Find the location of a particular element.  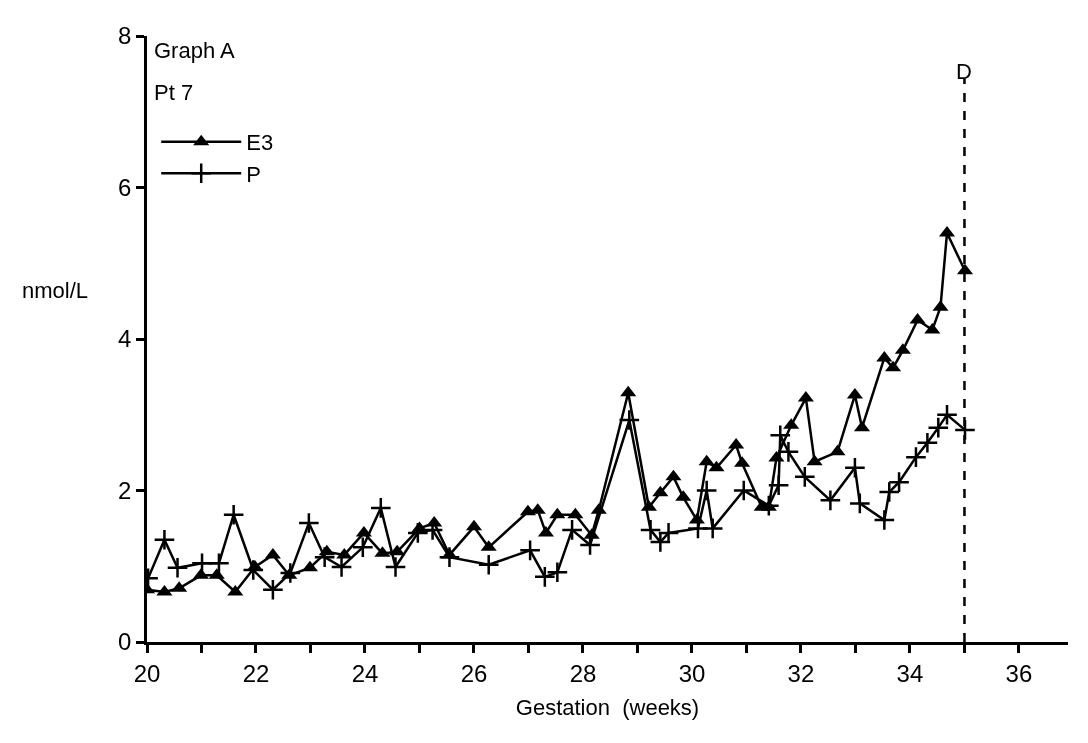

y-tick-label: 0 is located at coordinates (125, 642).